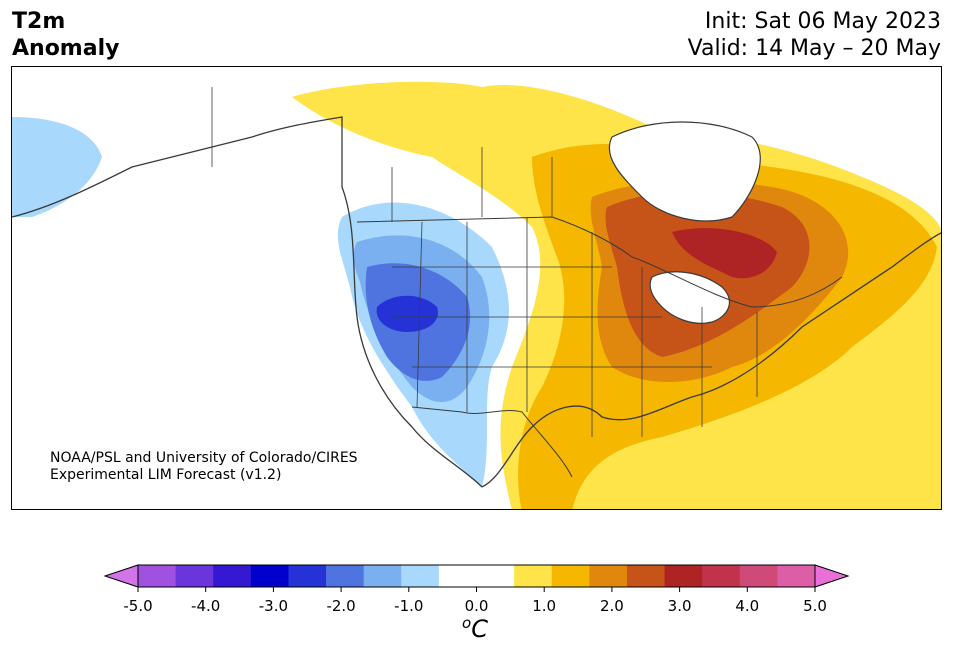 Image resolution: width=953 pixels, height=656 pixels. I want to click on hudson-bay, so click(684, 171).